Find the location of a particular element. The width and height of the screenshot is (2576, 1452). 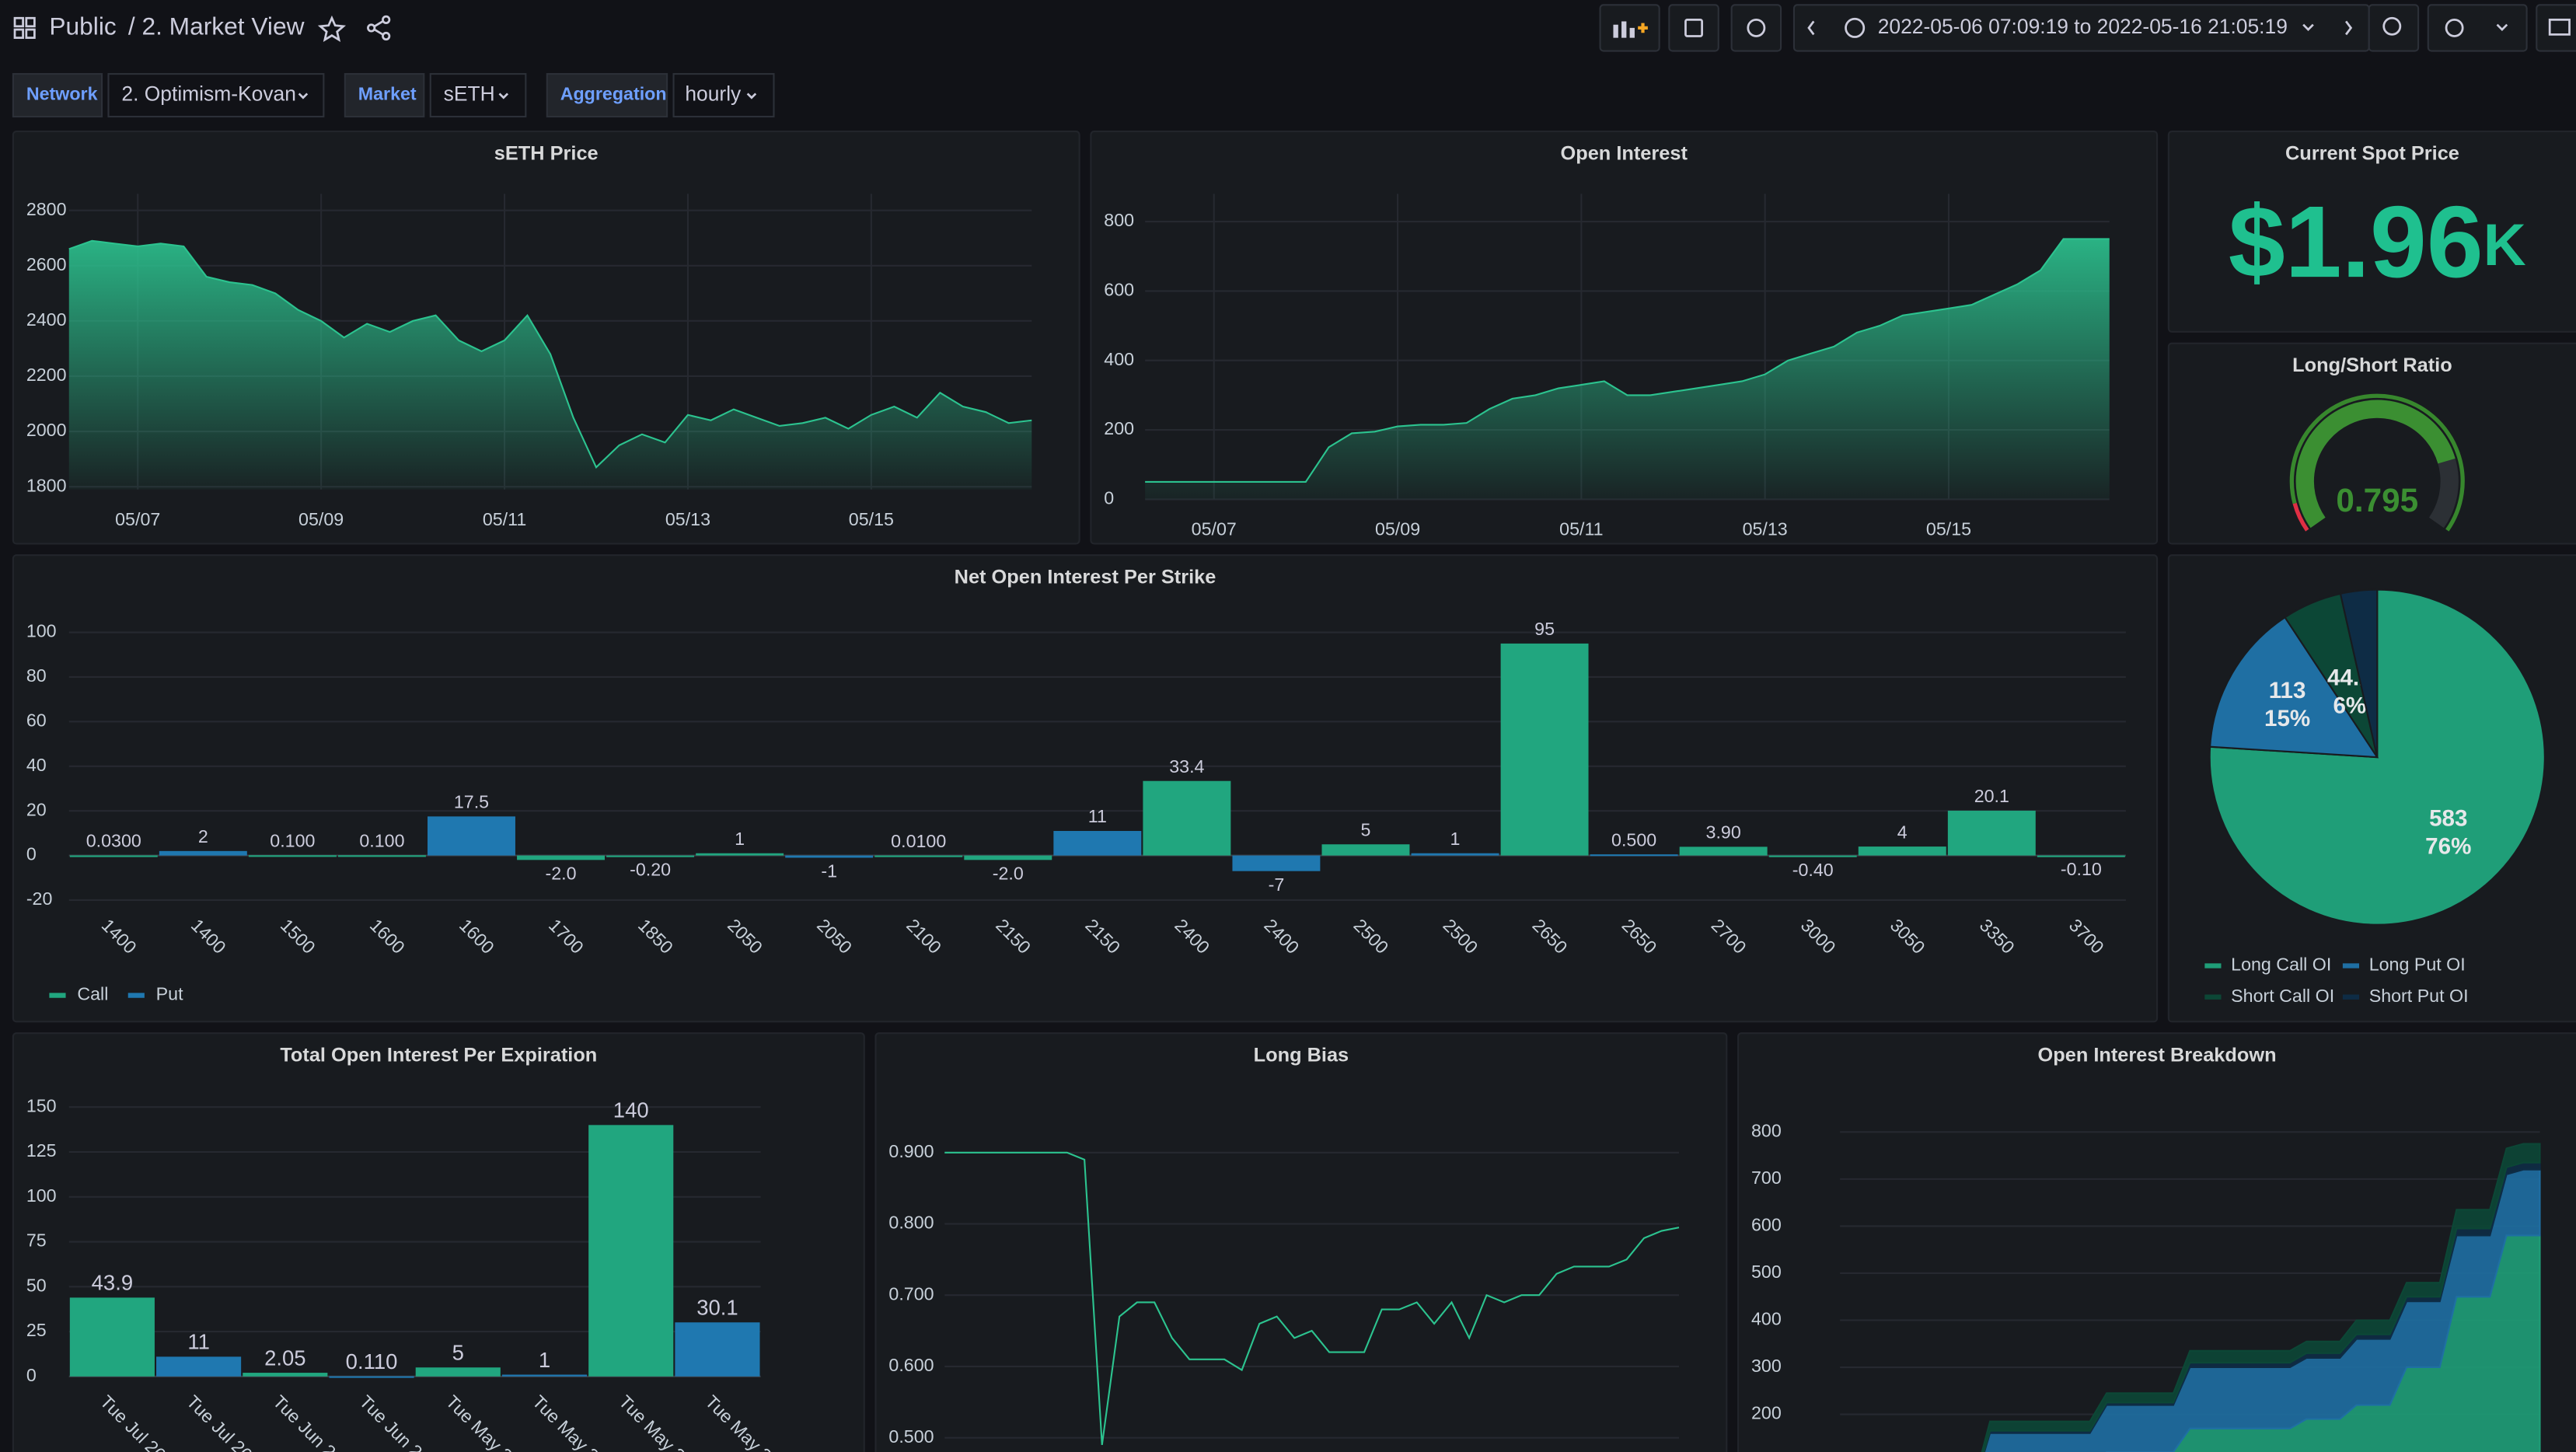

zoom-out-button is located at coordinates (2394, 28).